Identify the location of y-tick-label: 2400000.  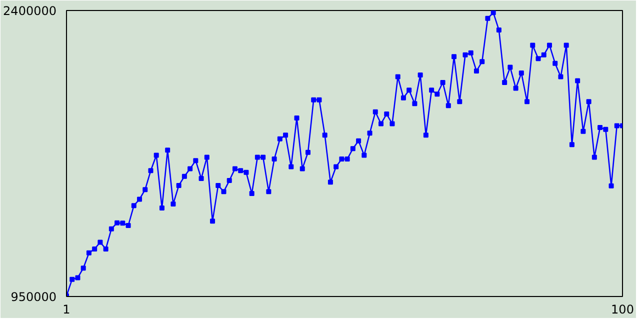
(30, 11).